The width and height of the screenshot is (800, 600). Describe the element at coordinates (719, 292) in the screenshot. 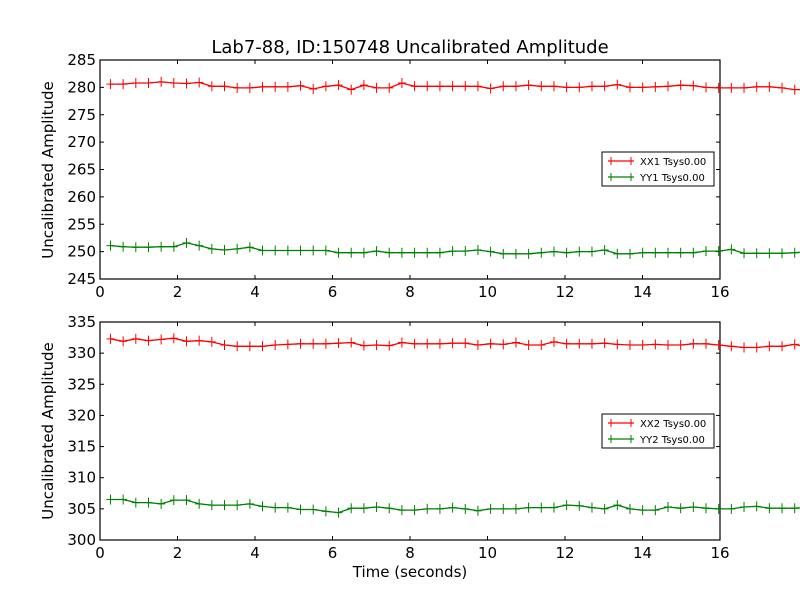

I see `x-tick-label: 16` at that location.